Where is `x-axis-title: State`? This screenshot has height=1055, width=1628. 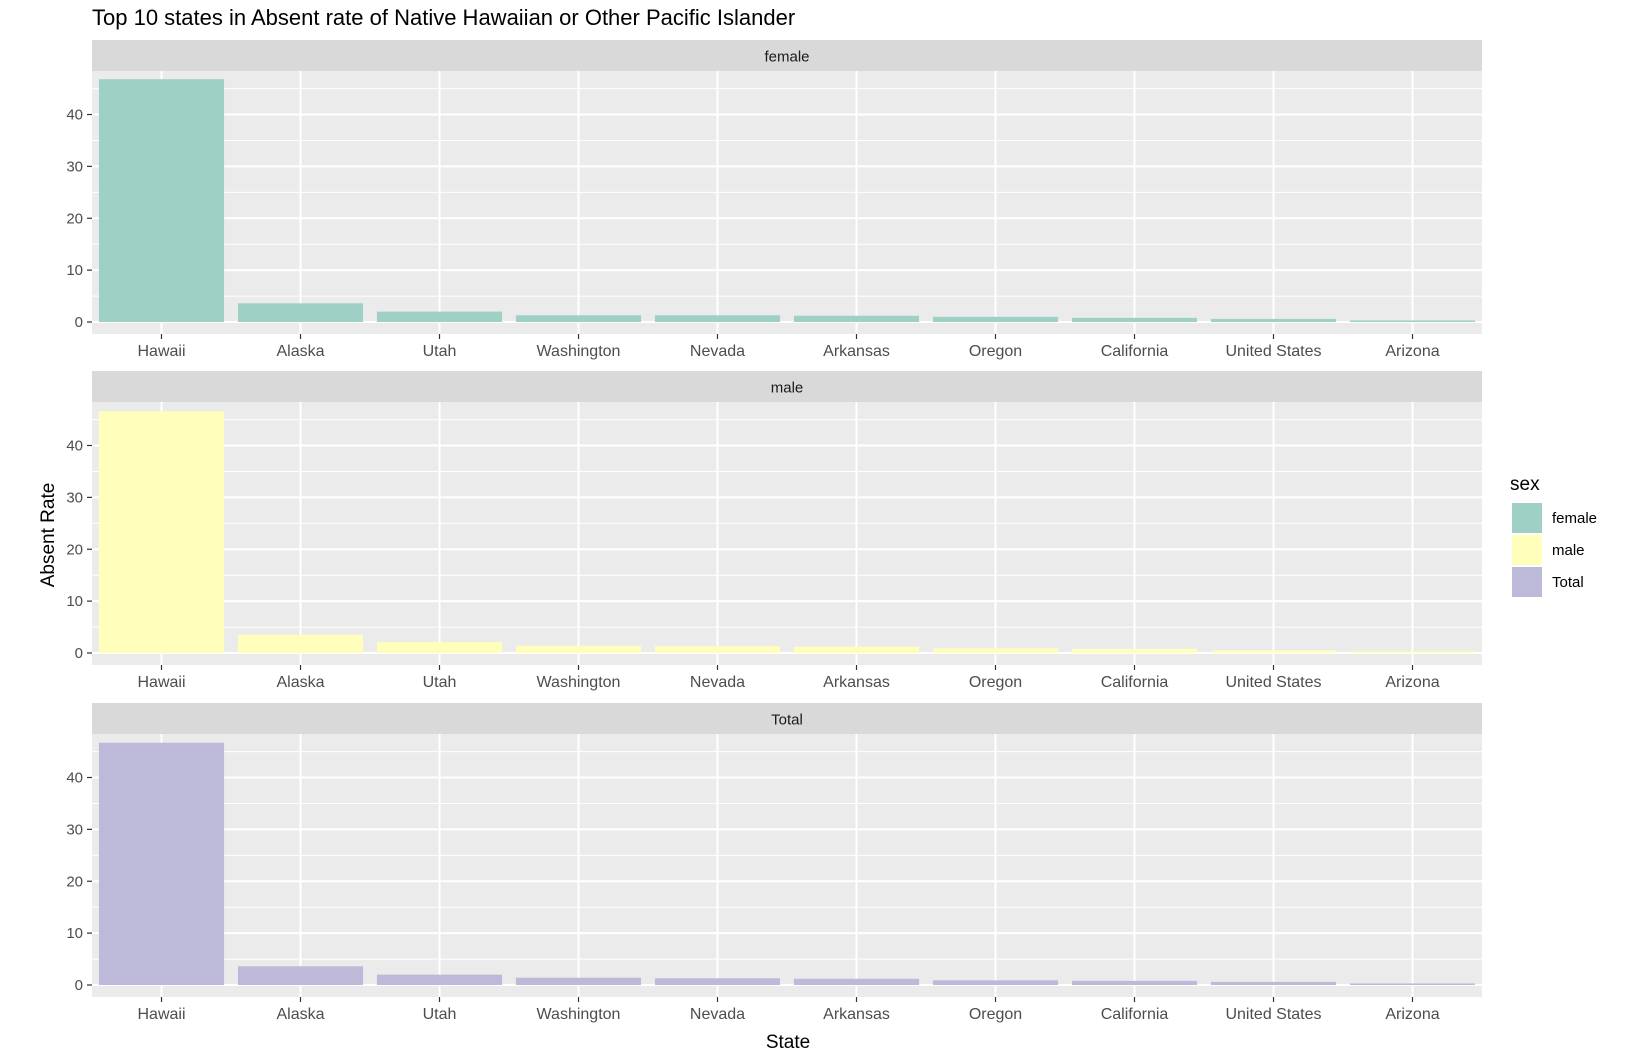 x-axis-title: State is located at coordinates (788, 1041).